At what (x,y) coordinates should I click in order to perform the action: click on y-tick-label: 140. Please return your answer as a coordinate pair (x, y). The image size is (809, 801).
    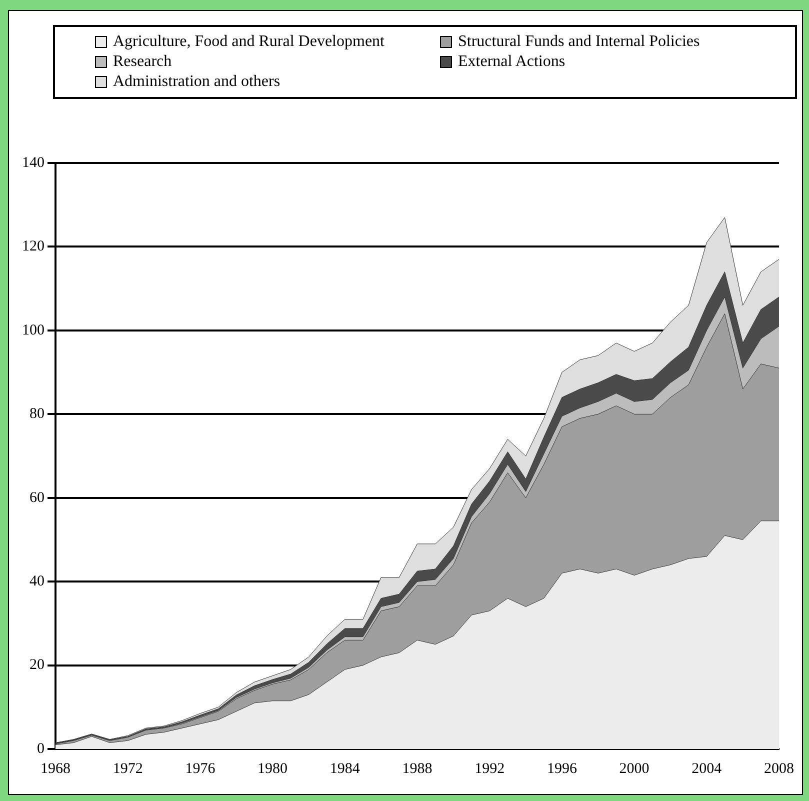
    Looking at the image, I should click on (33, 162).